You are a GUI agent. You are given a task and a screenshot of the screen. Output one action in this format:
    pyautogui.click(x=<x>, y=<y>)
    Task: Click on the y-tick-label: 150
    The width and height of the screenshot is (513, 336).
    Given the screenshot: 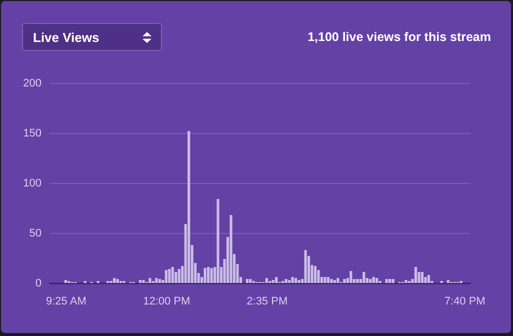 What is the action you would take?
    pyautogui.click(x=32, y=134)
    